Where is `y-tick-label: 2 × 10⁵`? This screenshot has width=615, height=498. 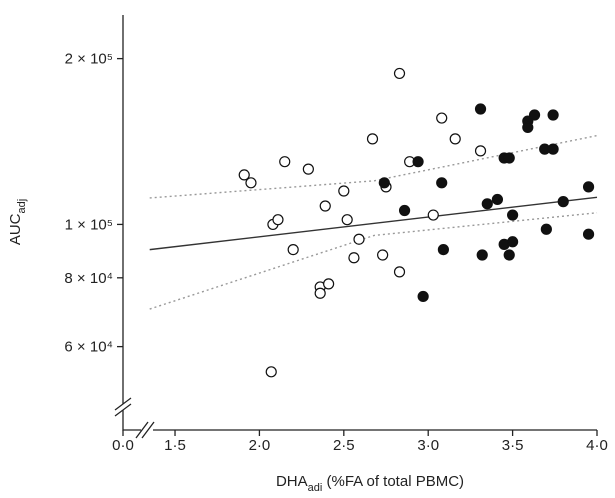
y-tick-label: 2 × 10⁵ is located at coordinates (89, 59).